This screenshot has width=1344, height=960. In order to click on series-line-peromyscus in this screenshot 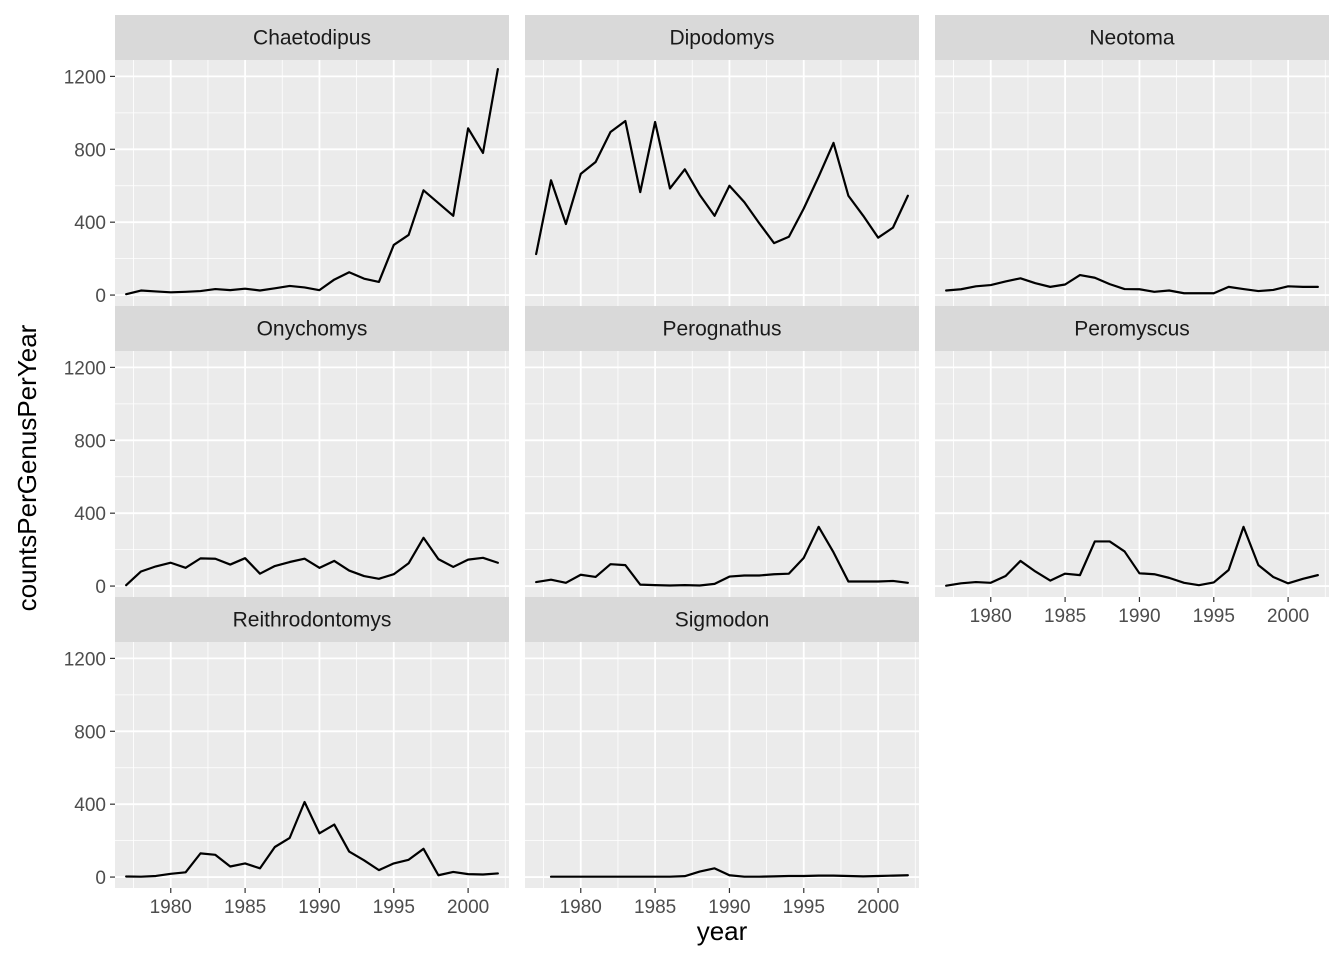, I will do `click(1132, 556)`.